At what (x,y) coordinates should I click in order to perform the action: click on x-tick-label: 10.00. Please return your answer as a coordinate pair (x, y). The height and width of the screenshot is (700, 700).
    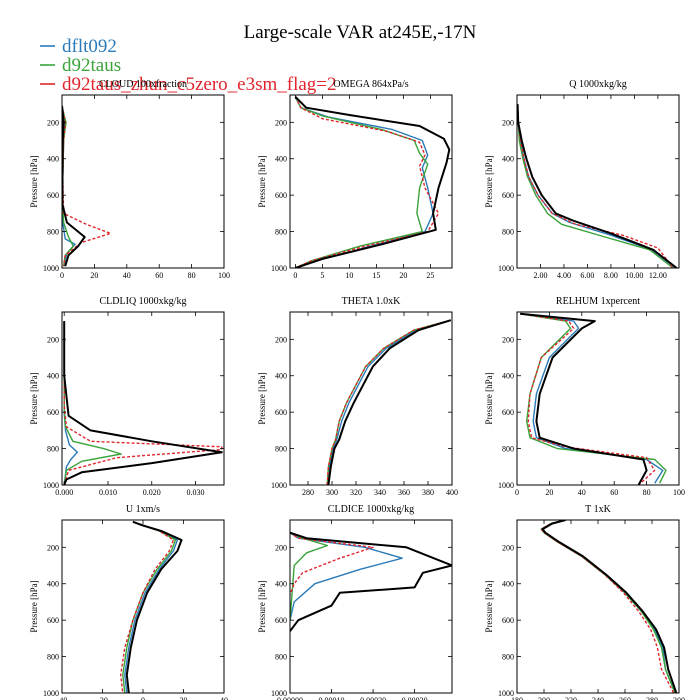
    Looking at the image, I should click on (634, 275).